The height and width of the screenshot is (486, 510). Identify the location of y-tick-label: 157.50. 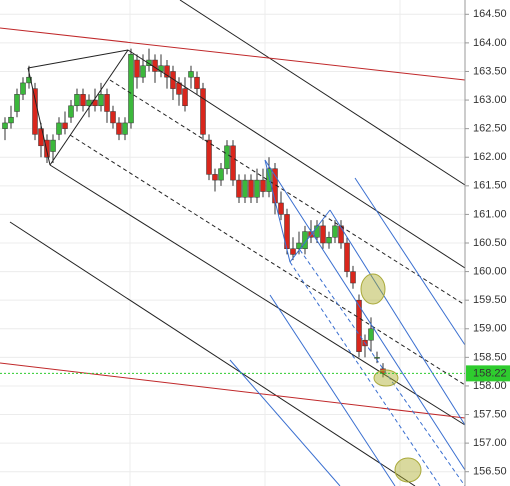
(490, 414).